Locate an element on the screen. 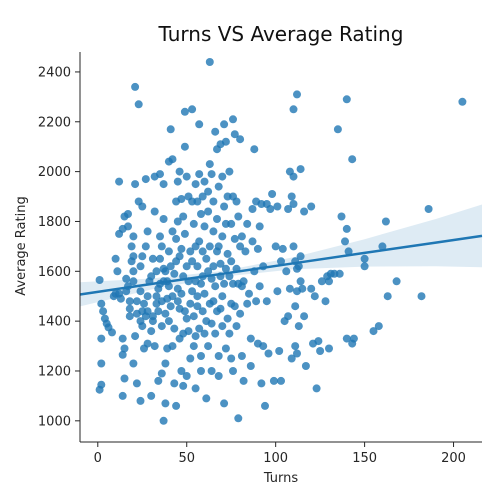 This screenshot has width=500, height=500. x-tick-label: 0 is located at coordinates (98, 458).